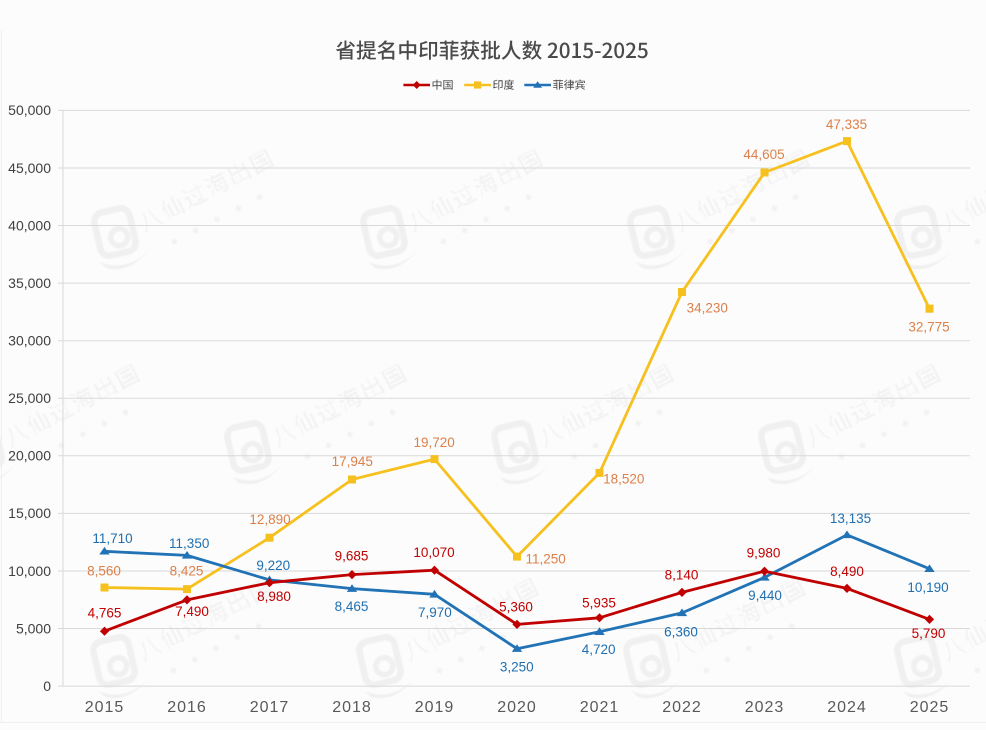  I want to click on svg-text: 12,890, so click(269, 519).